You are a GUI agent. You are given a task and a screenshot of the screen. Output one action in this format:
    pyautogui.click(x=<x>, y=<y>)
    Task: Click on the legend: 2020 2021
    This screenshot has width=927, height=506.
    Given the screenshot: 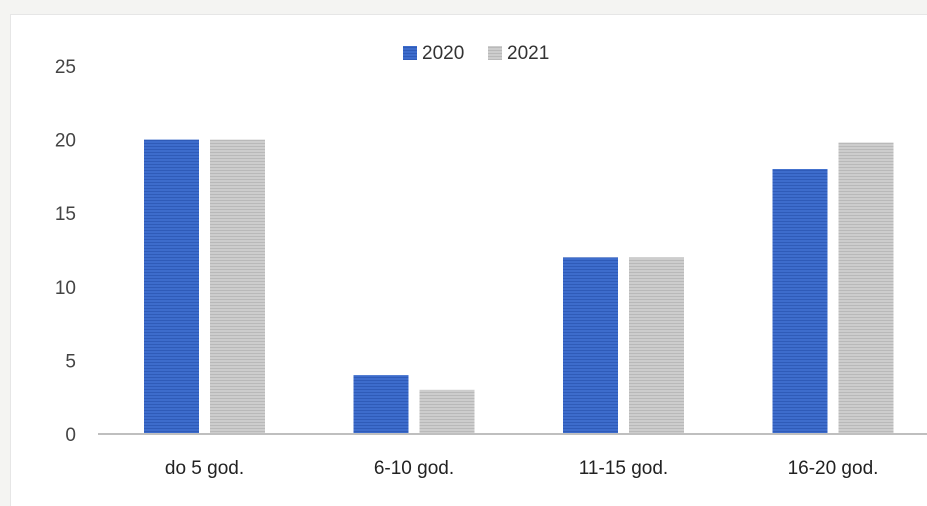 What is the action you would take?
    pyautogui.click(x=476, y=53)
    